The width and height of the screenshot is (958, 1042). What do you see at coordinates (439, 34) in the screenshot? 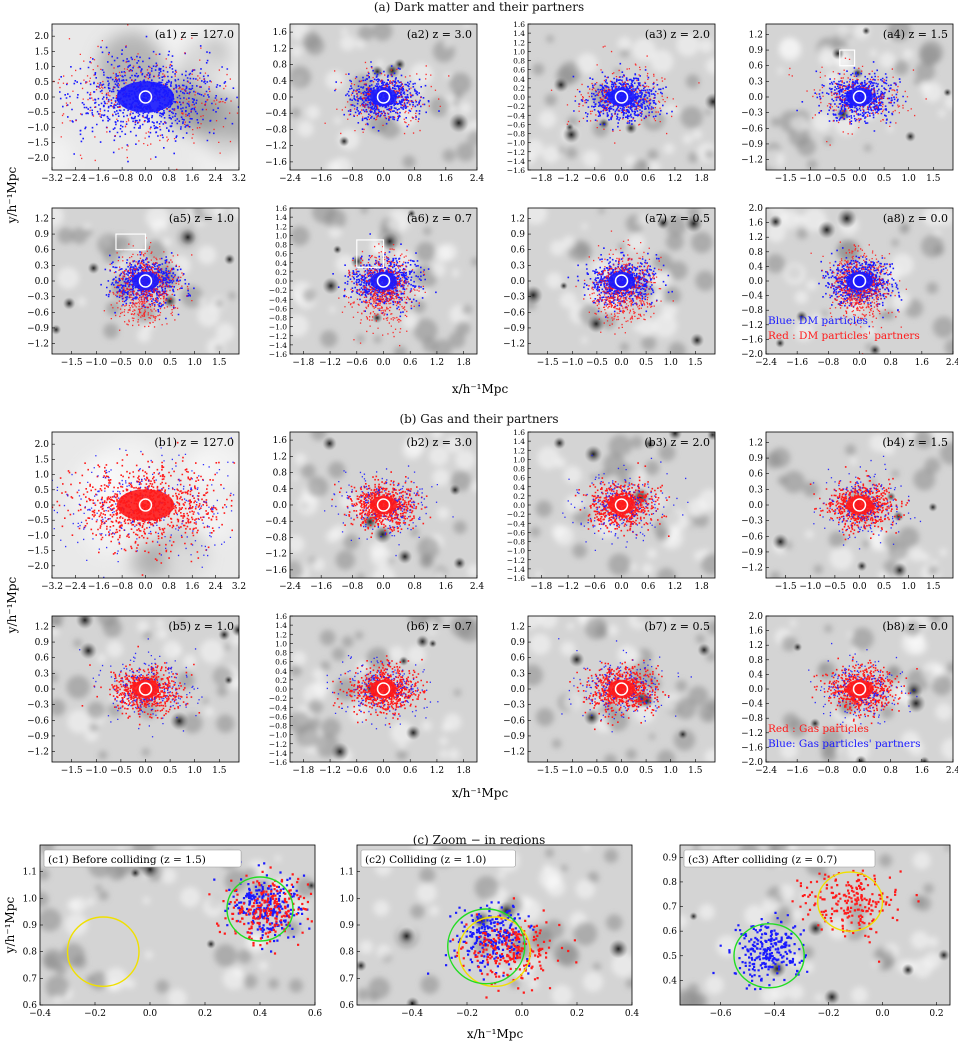
I see `panel-label: (a2) z = 3.0` at bounding box center [439, 34].